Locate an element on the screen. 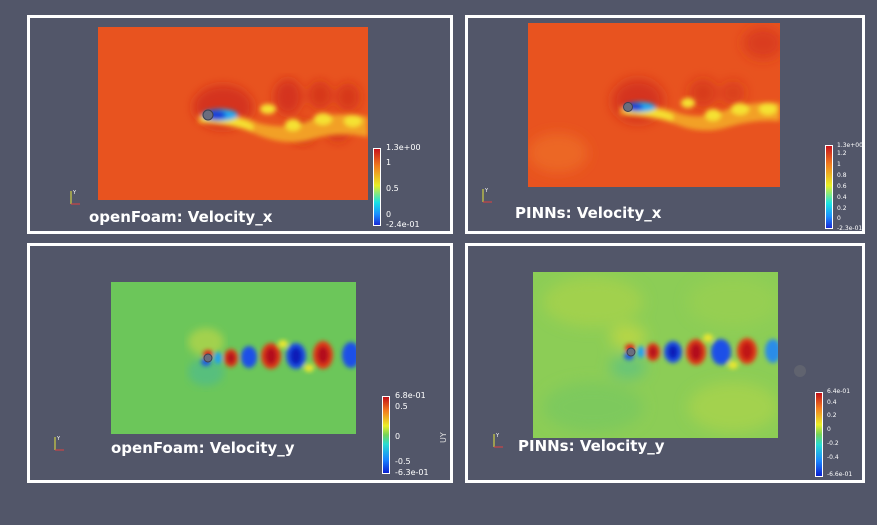  colorbar-tick-label: 1.2 is located at coordinates (842, 153).